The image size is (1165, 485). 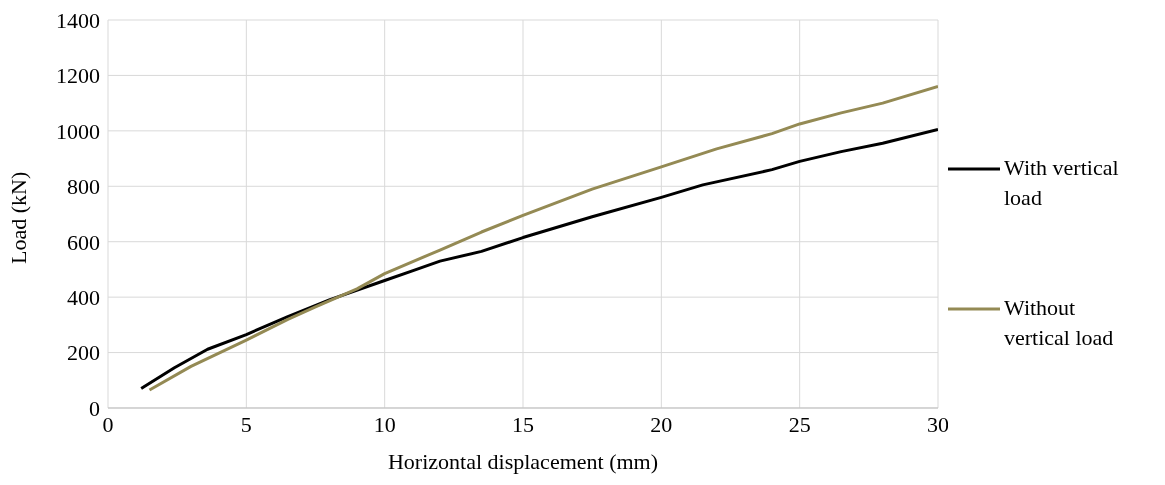 I want to click on y-tick-label: 1000, so click(x=78, y=131).